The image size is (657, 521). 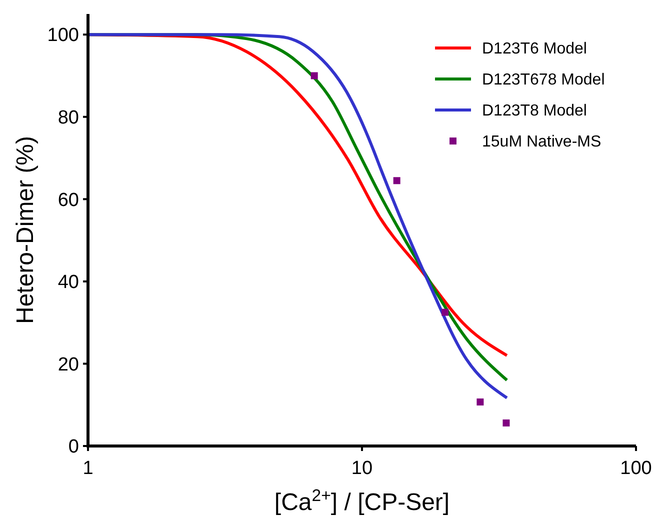 I want to click on legend-label: D123T678 Model, so click(x=543, y=80).